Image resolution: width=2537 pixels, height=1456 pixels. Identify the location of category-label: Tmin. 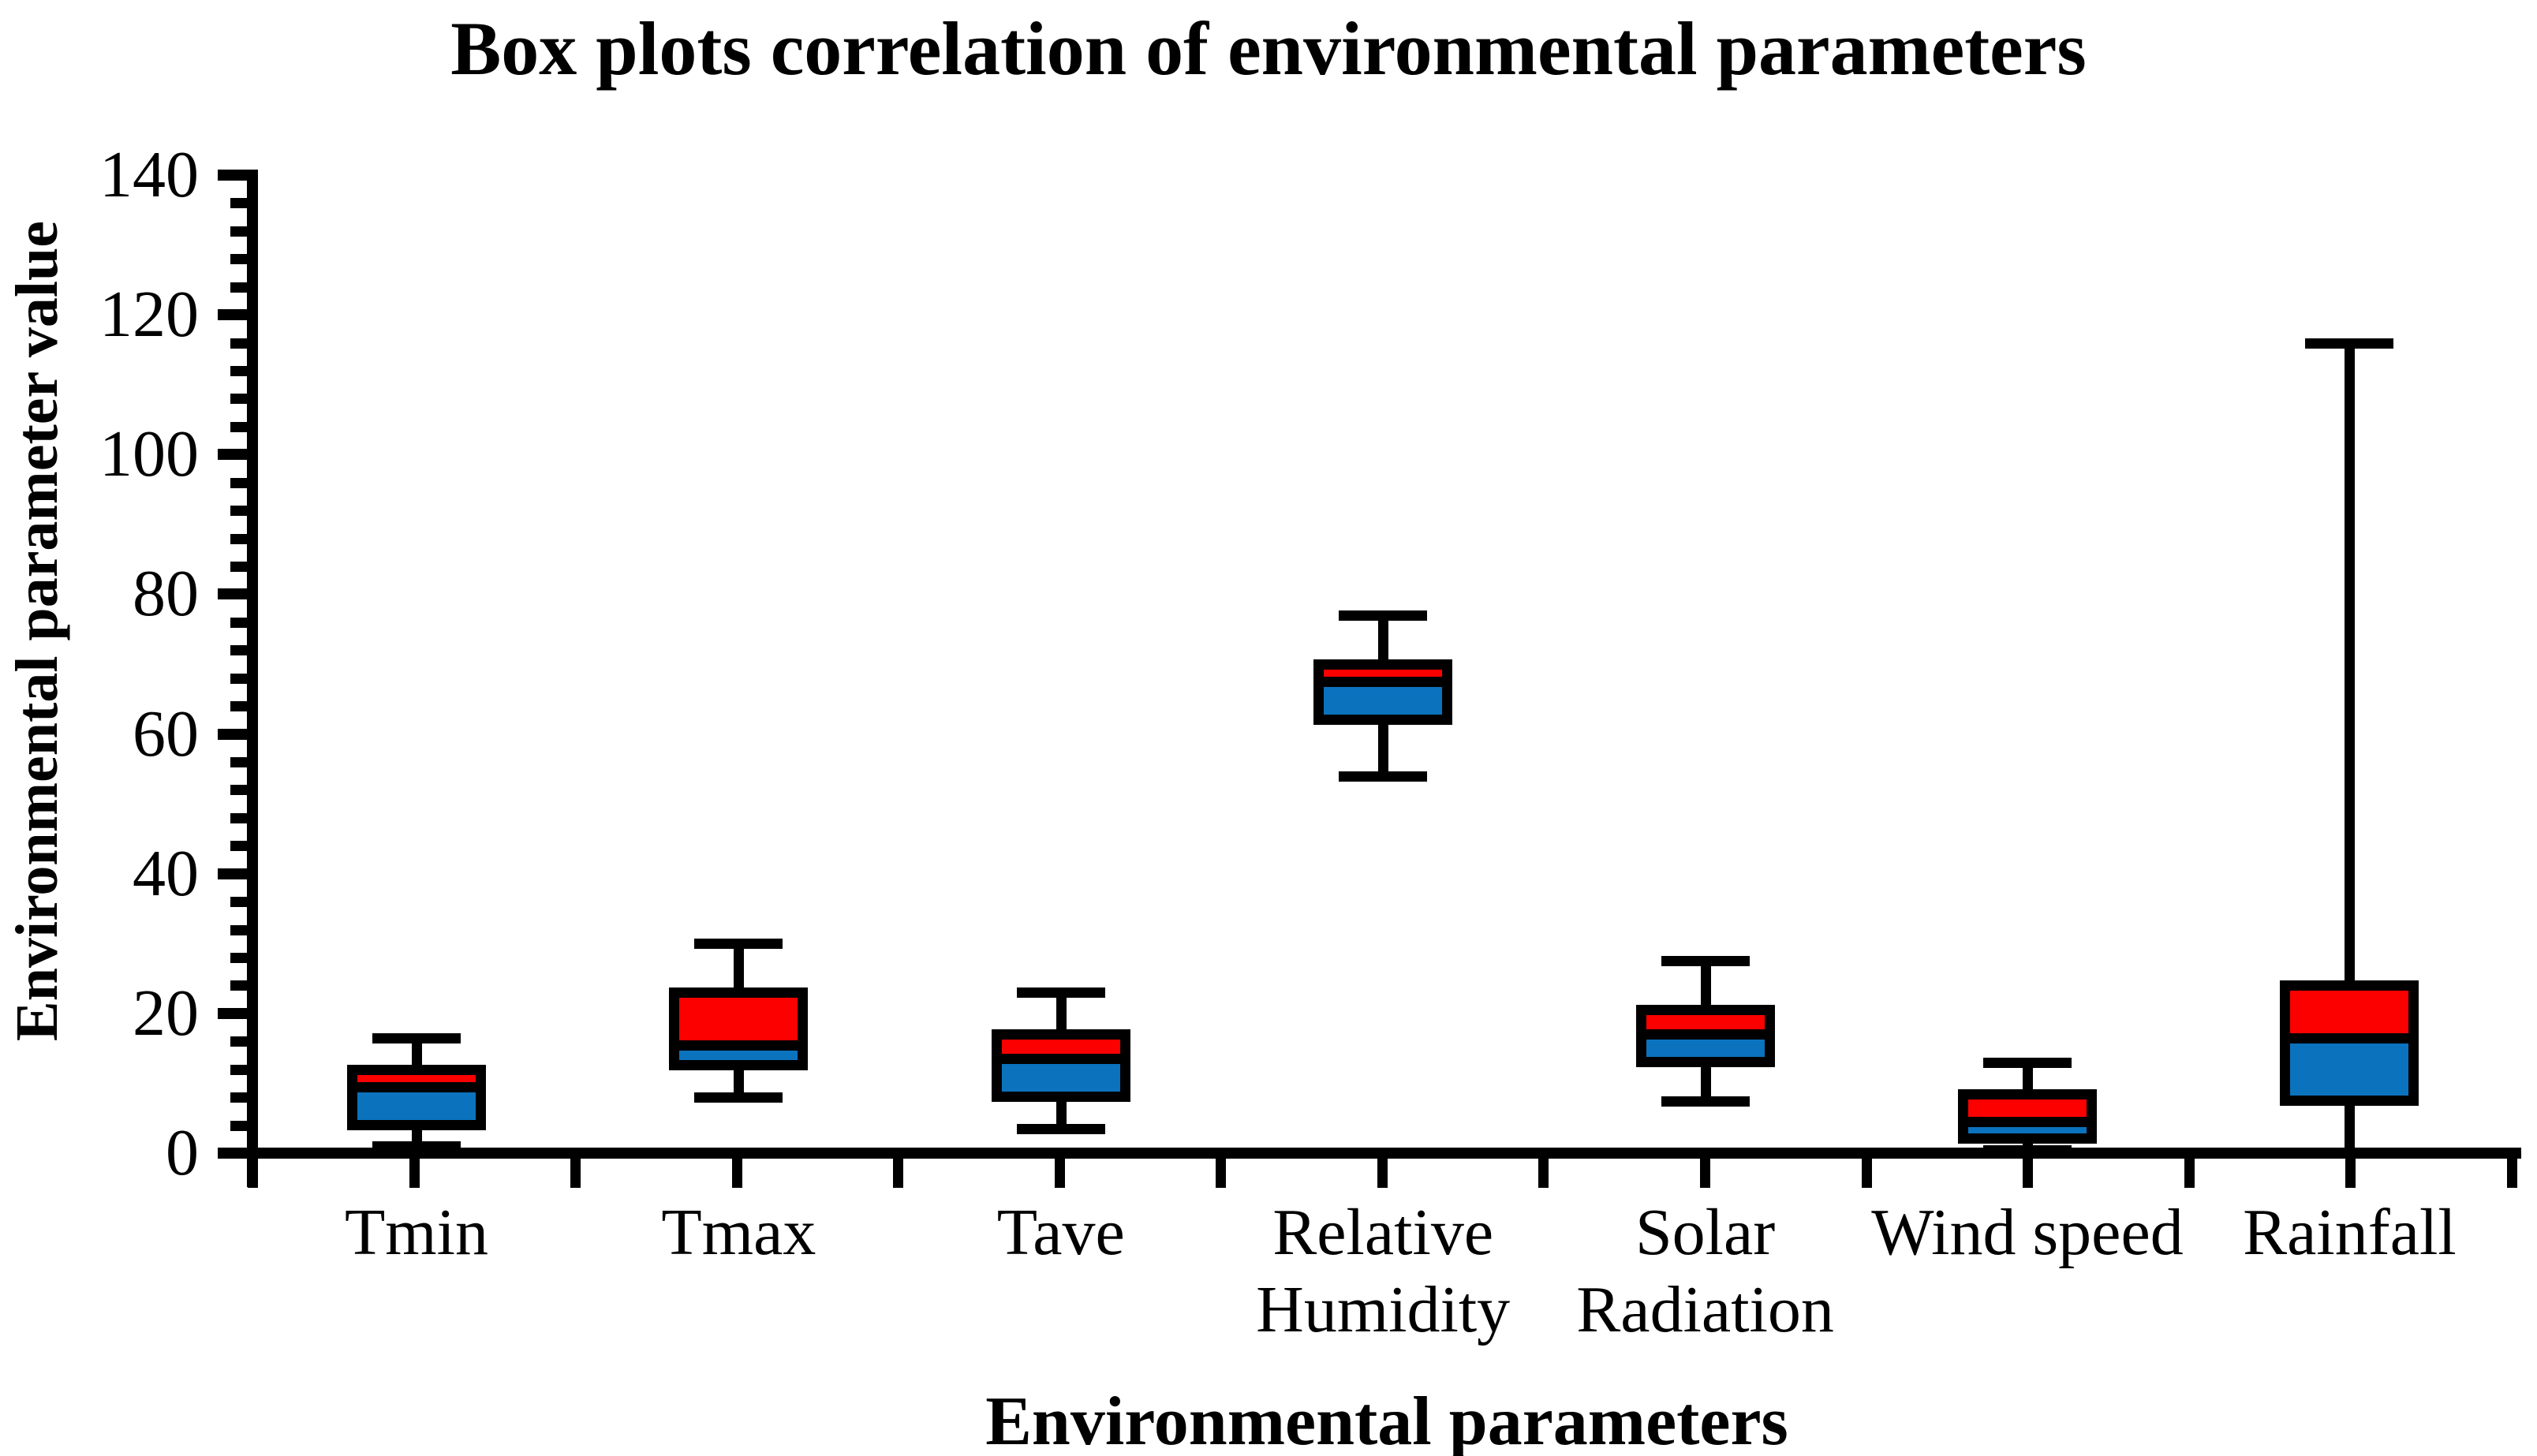
(416, 1232).